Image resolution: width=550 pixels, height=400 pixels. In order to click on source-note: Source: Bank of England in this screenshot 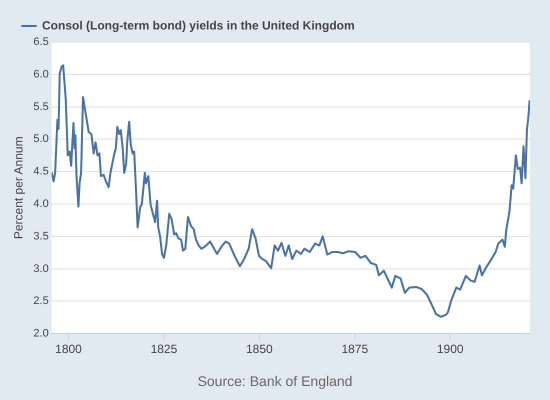, I will do `click(275, 380)`.